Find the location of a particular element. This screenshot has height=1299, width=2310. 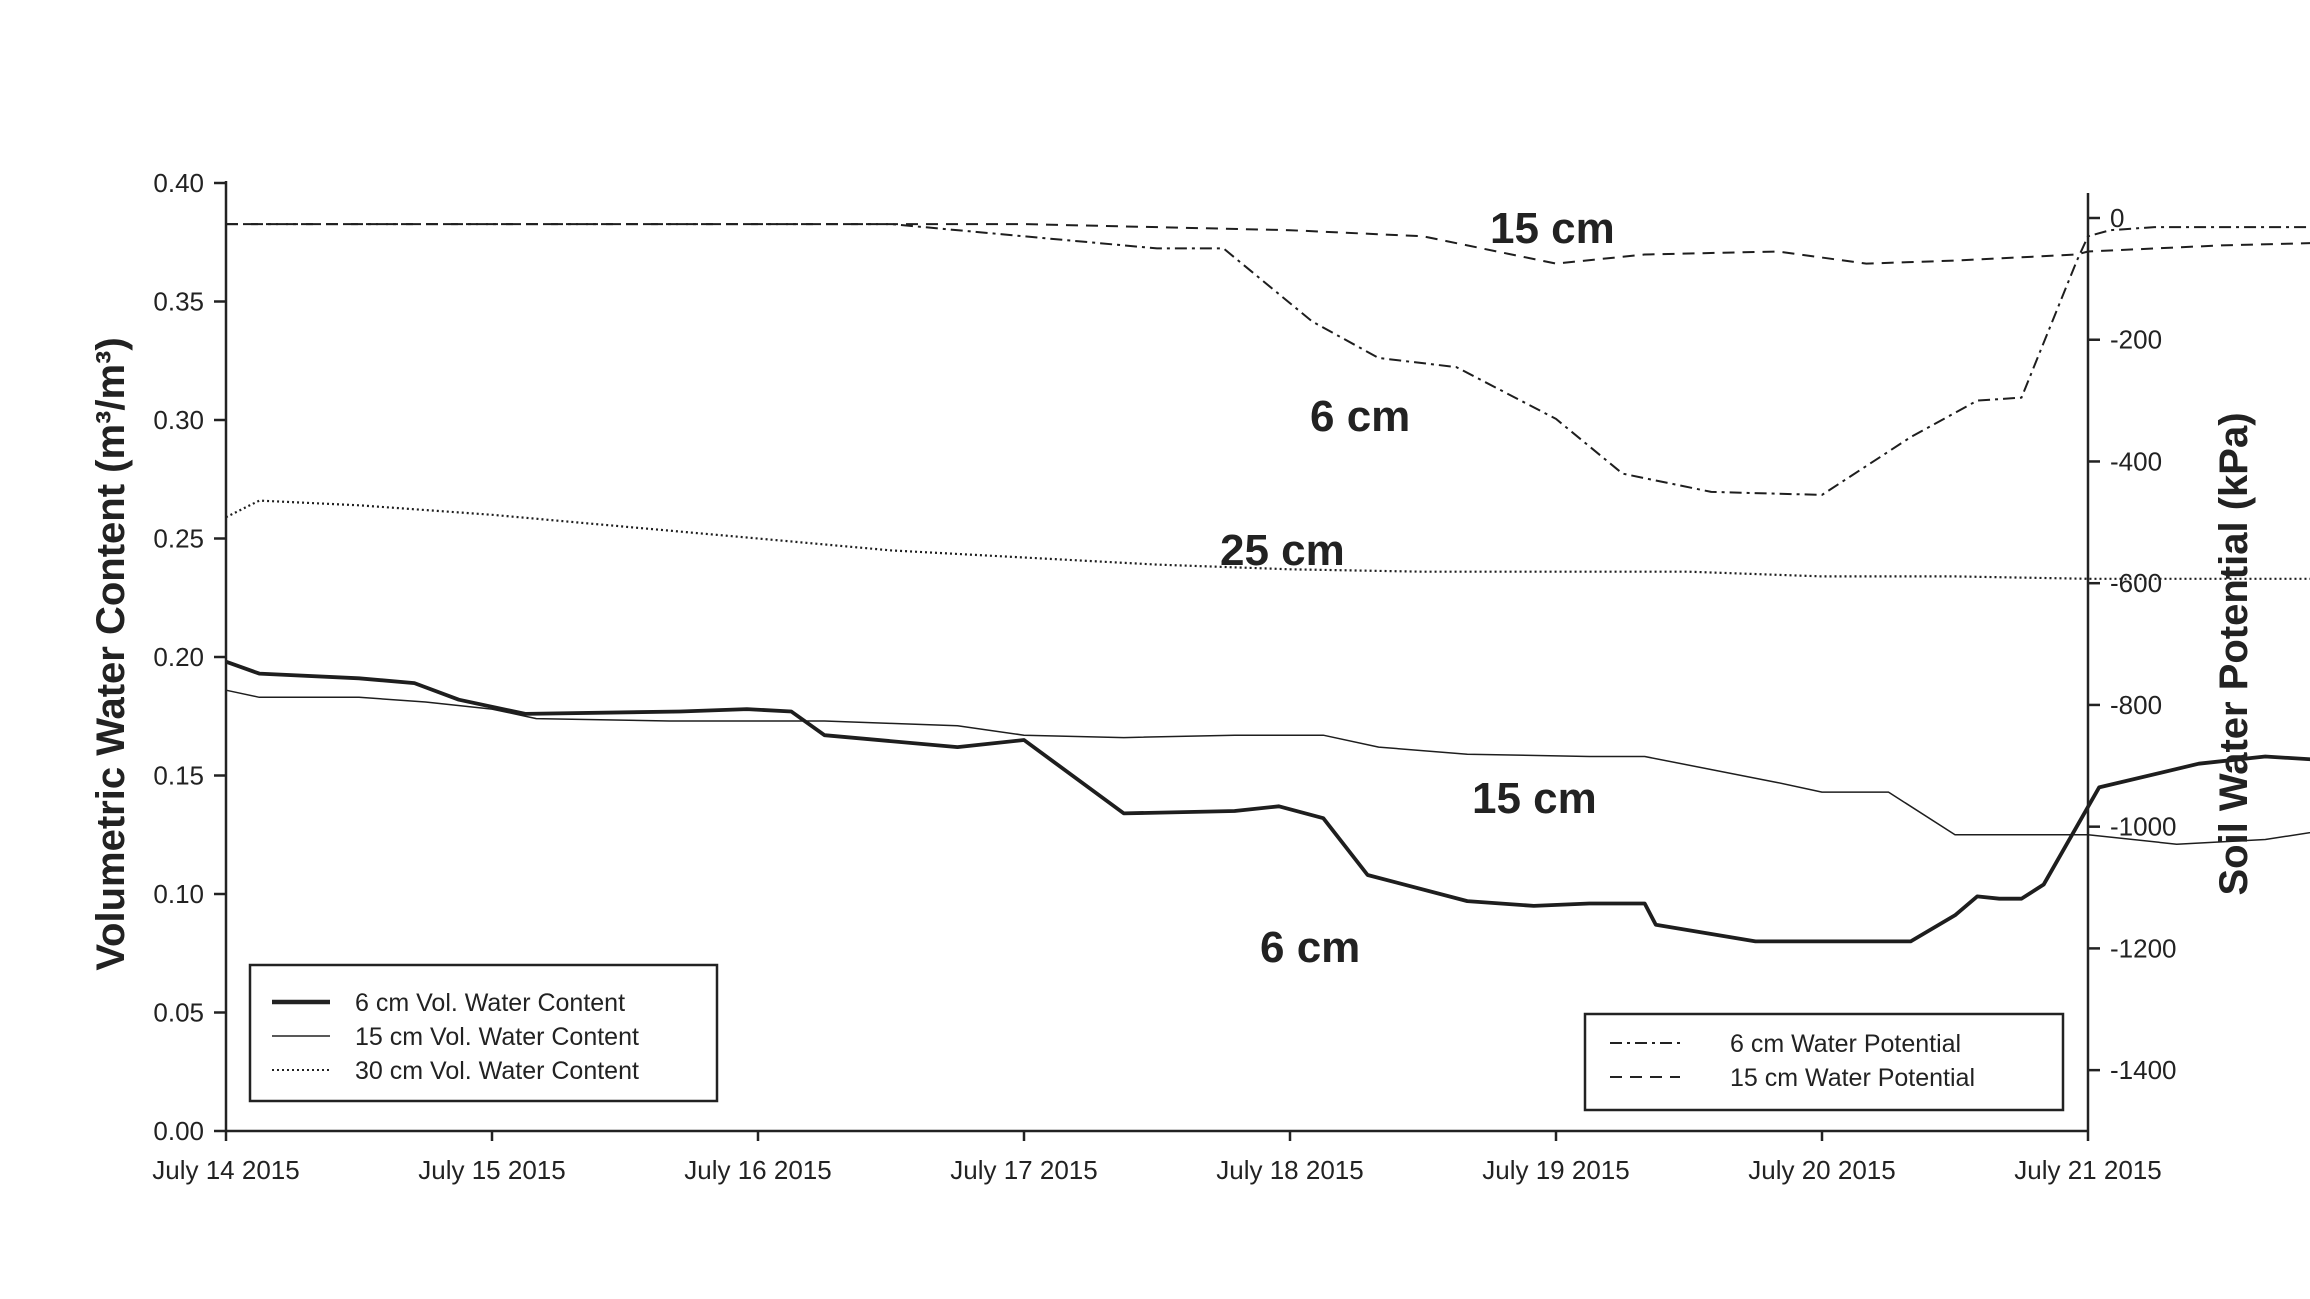

right-y-tick-label: -400 is located at coordinates (2136, 461).